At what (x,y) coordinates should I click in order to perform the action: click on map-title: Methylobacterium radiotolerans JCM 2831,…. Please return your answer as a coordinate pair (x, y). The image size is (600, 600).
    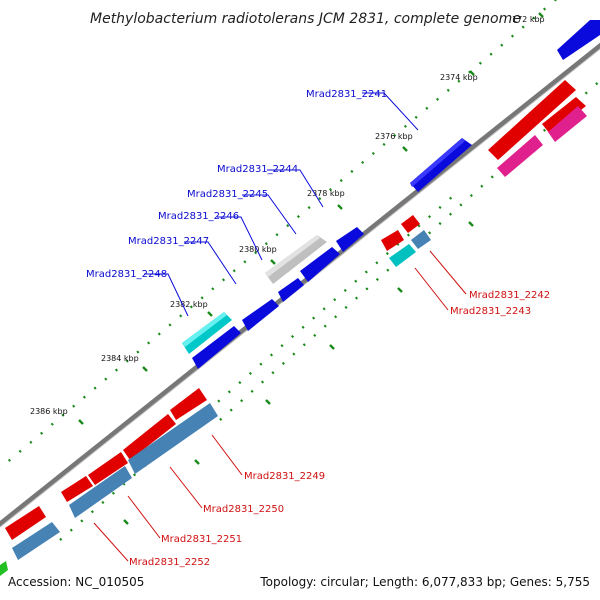
    Looking at the image, I should click on (305, 19).